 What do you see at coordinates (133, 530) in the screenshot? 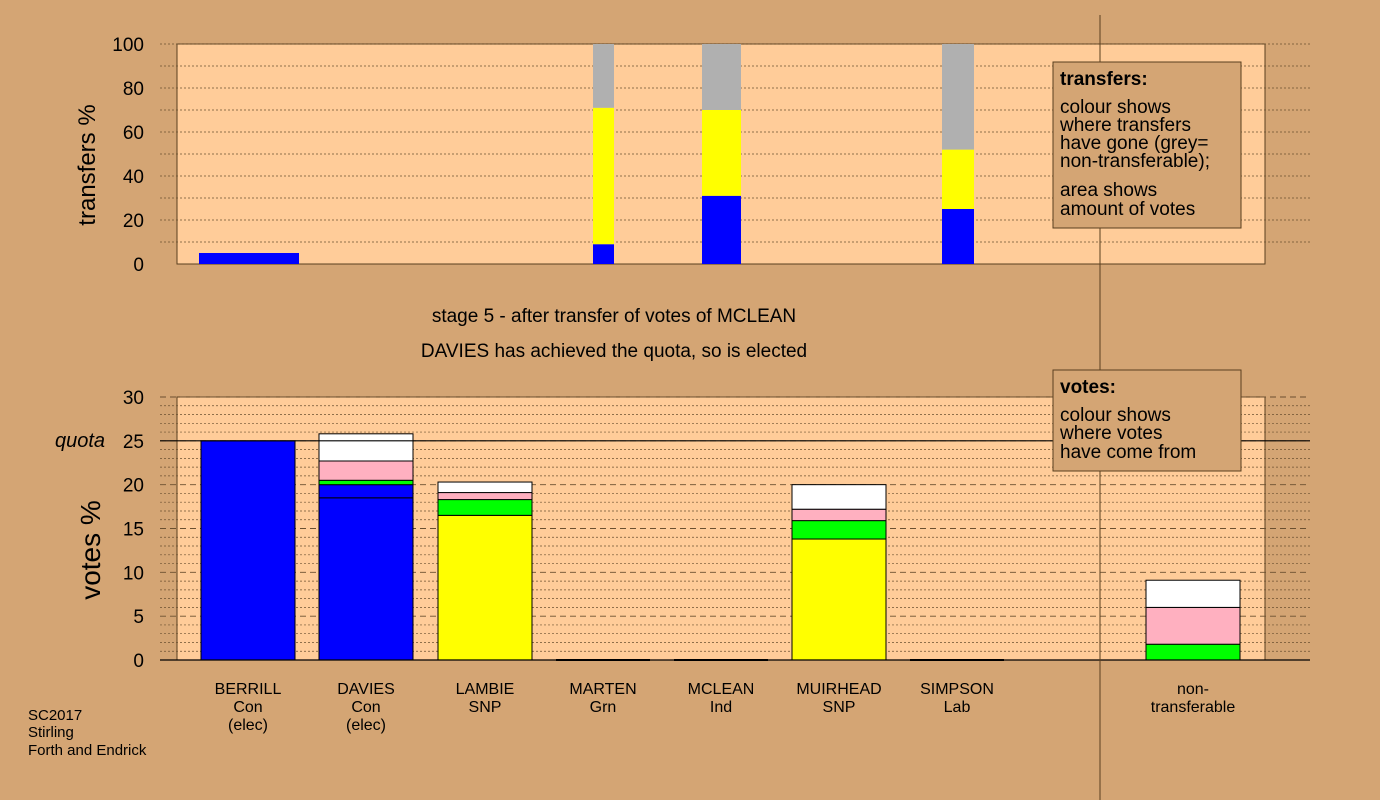
I see `y-tick-label: 15` at bounding box center [133, 530].